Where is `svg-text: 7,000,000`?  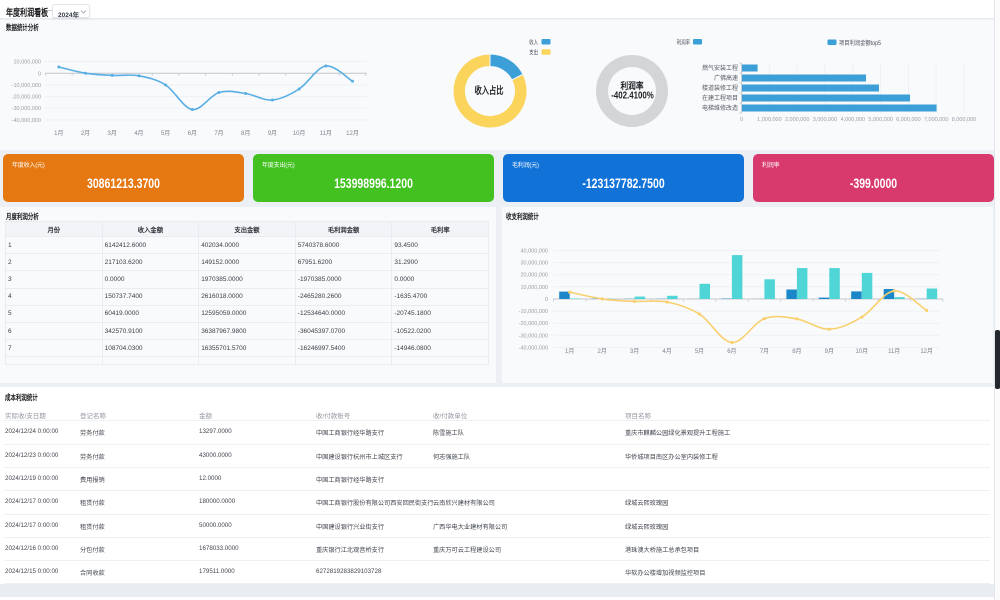 svg-text: 7,000,000 is located at coordinates (936, 120).